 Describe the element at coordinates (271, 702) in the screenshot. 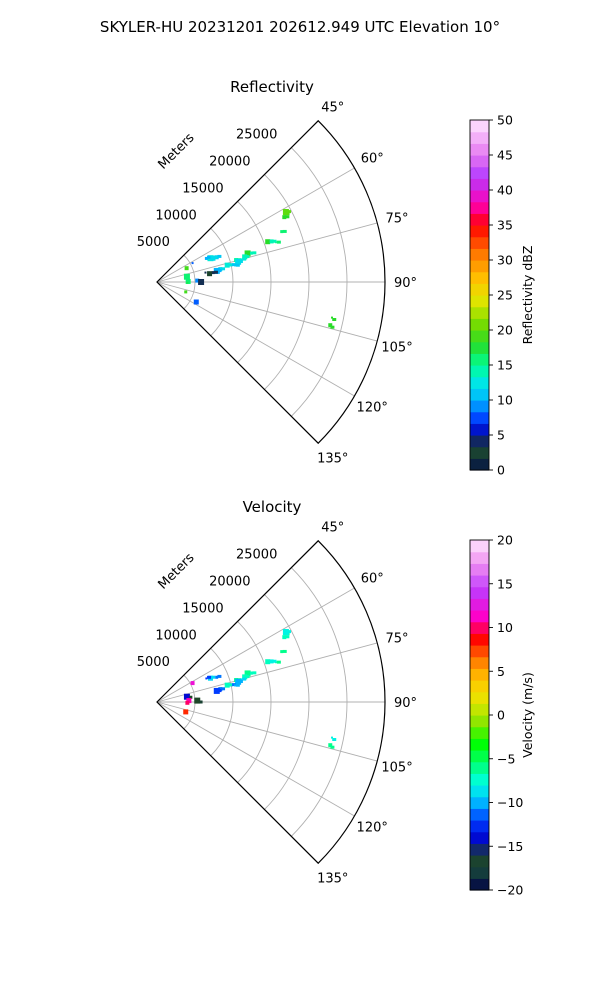

I see `sector-outline` at that location.